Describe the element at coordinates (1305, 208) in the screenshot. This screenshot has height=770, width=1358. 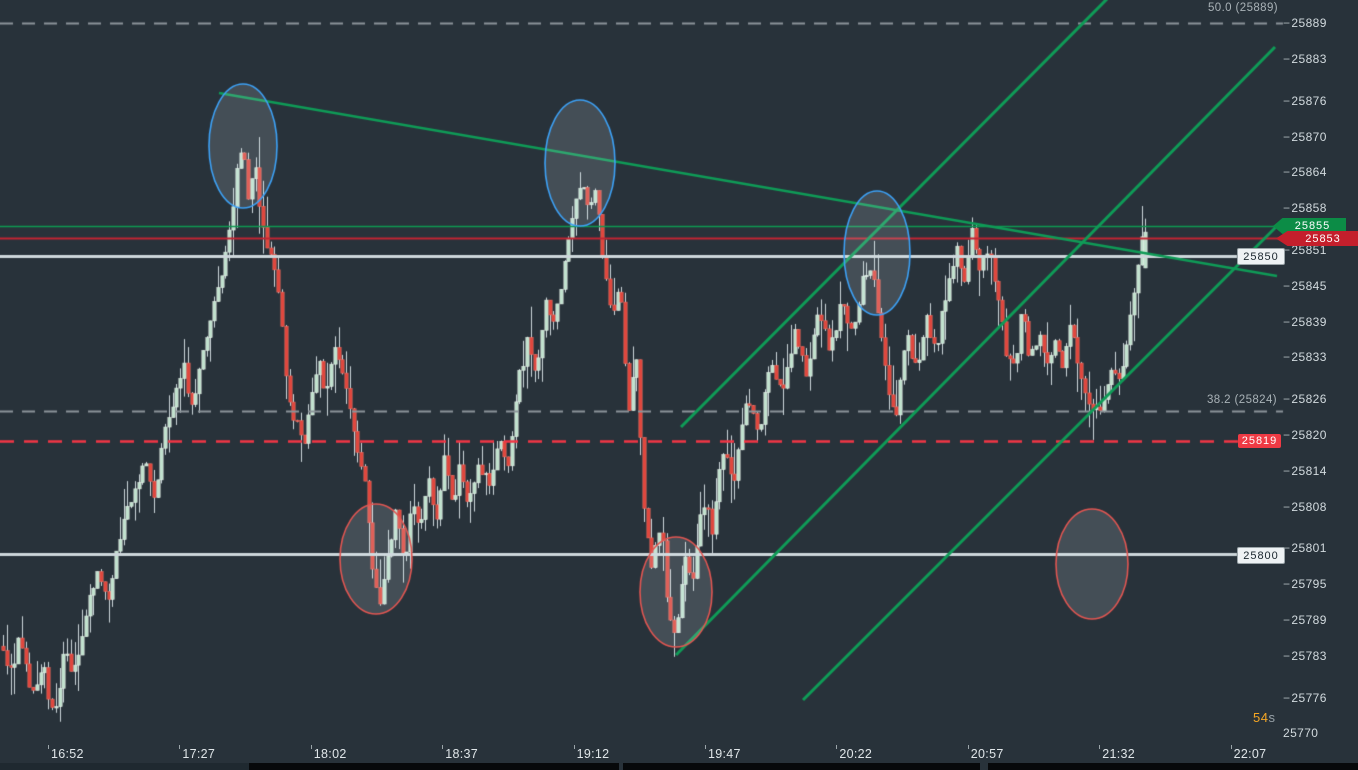
I see `price-axis-label: −25858` at that location.